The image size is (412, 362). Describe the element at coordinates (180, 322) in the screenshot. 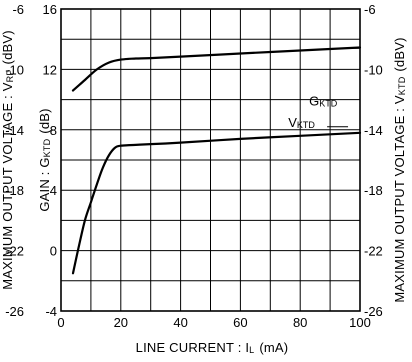

I see `x-tick-label: 40` at that location.